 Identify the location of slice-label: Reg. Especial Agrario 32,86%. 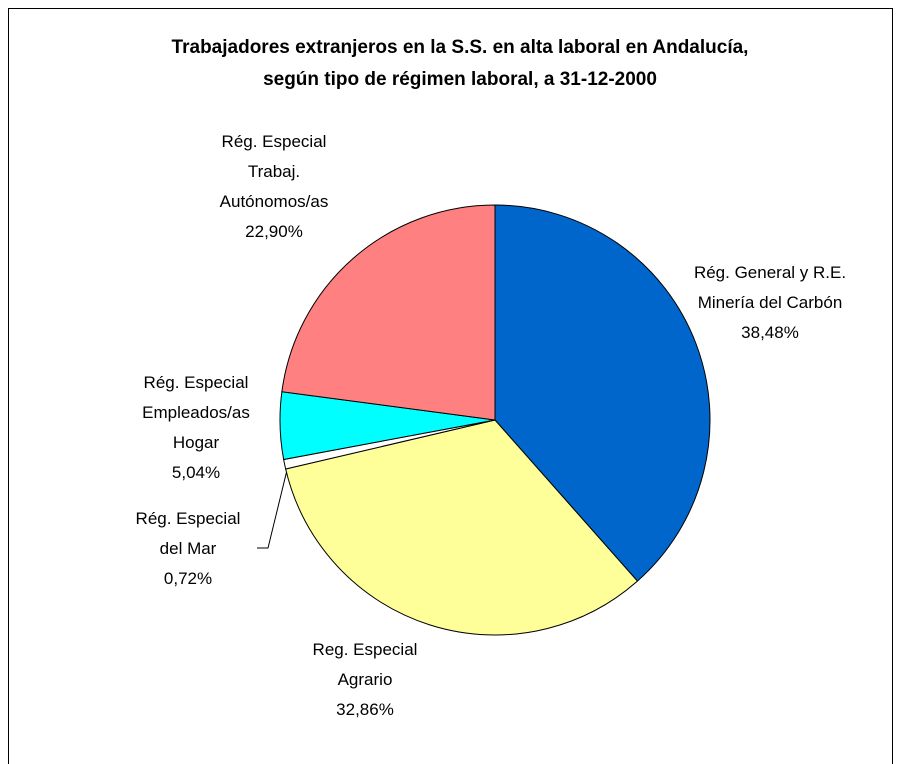
(365, 680).